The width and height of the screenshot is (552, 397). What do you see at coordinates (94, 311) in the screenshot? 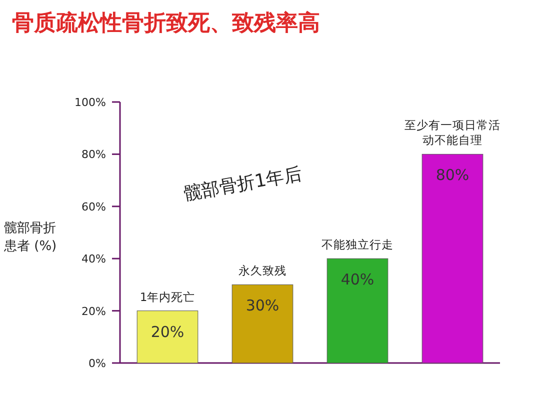
I see `y-tick-label: 20%` at bounding box center [94, 311].